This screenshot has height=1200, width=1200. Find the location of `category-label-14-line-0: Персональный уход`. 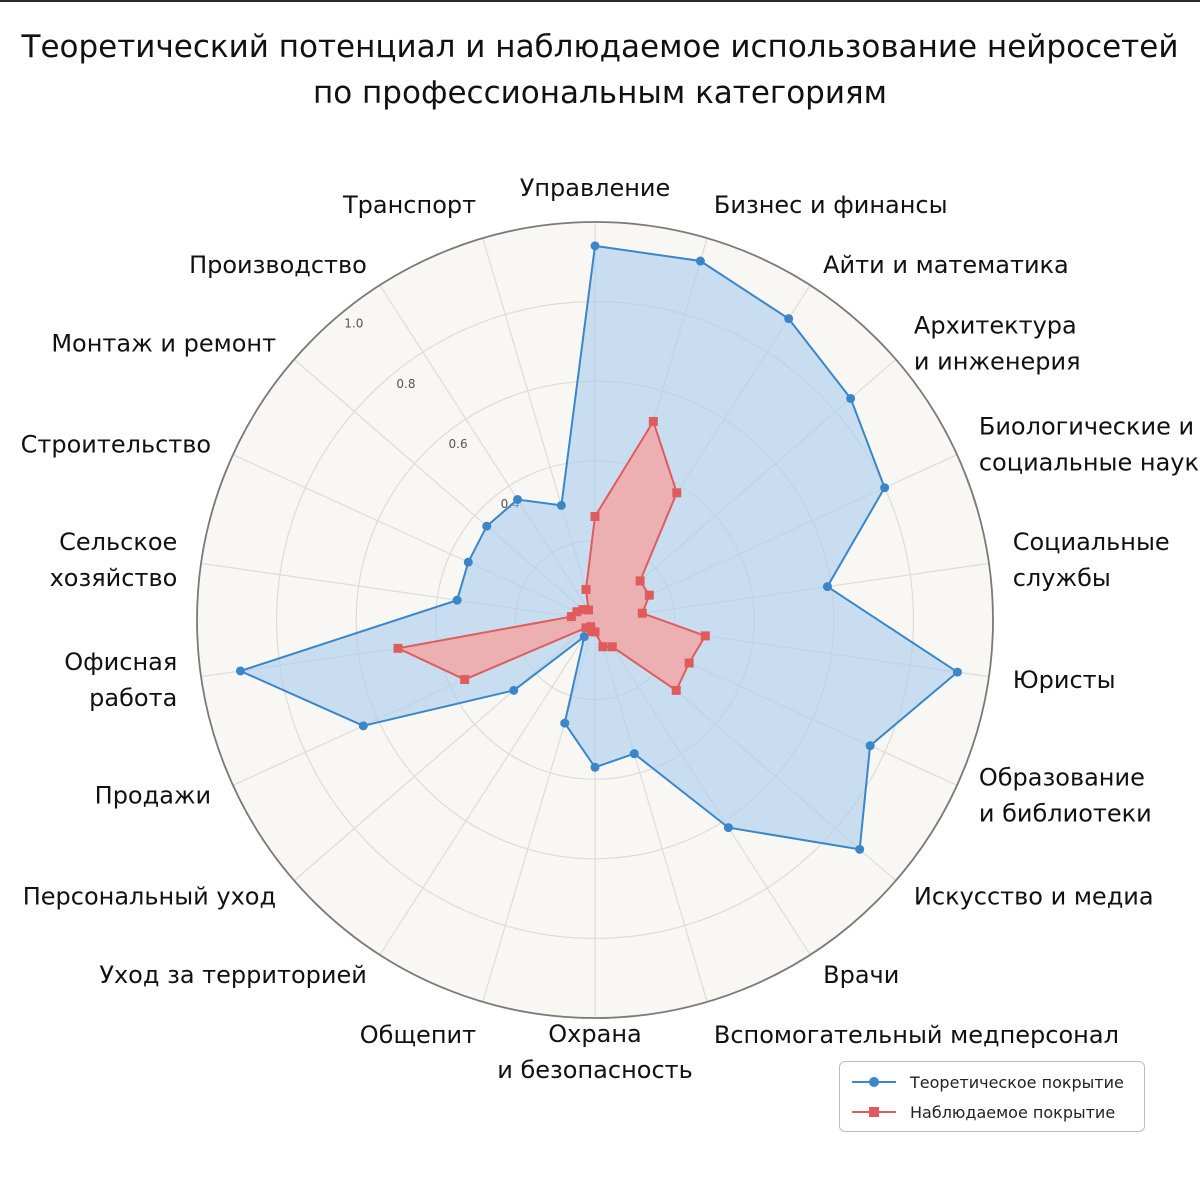

category-label-14-line-0: Персональный уход is located at coordinates (149, 896).